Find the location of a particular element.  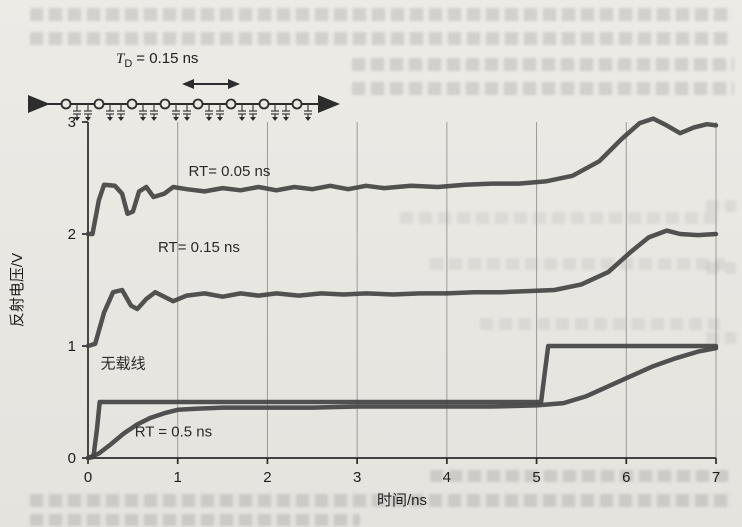

svg-text: 7 is located at coordinates (716, 477).